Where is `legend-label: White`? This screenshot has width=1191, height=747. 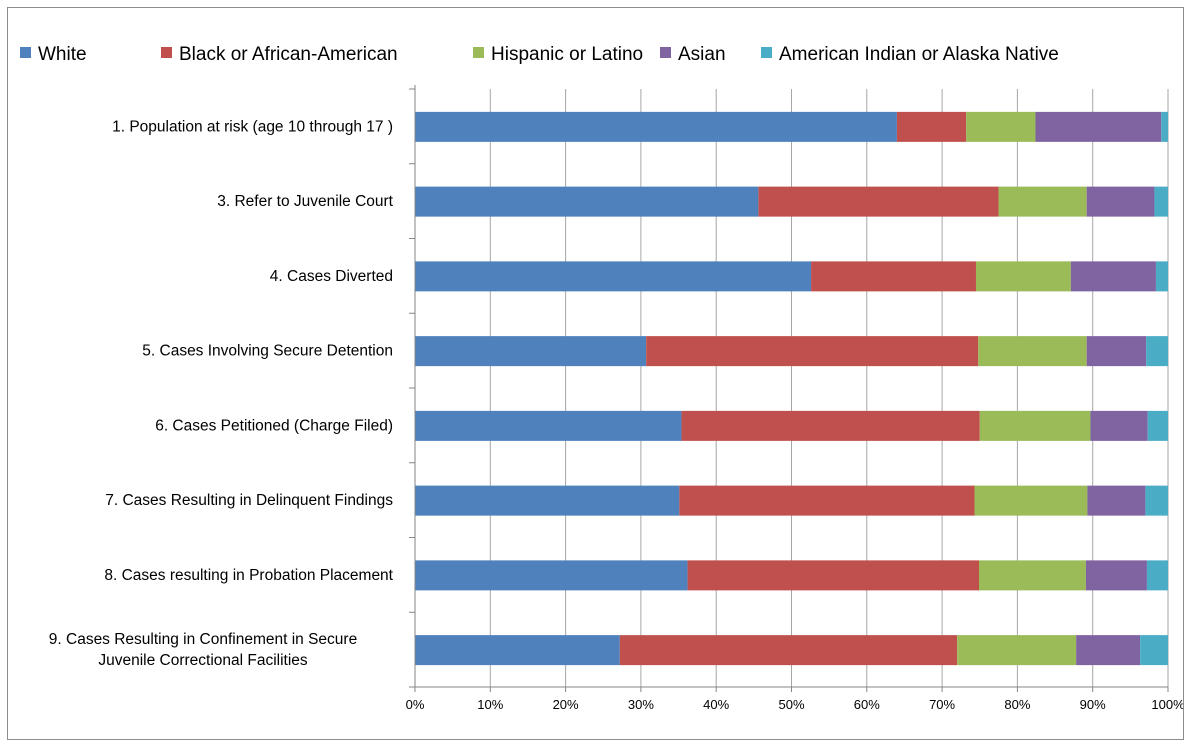 legend-label: White is located at coordinates (62, 54).